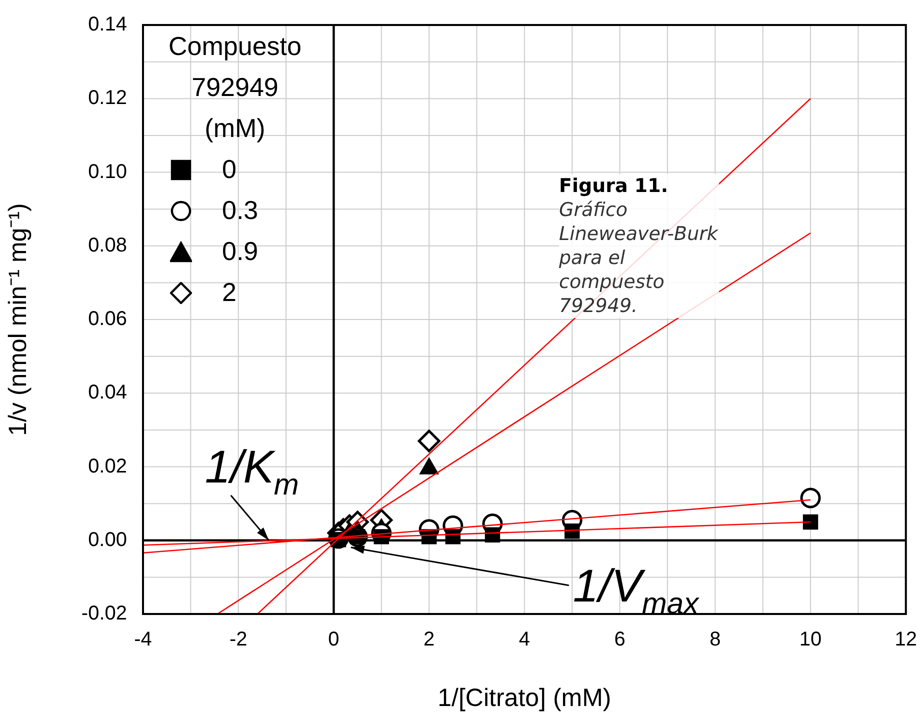  Describe the element at coordinates (240, 210) in the screenshot. I see `legend-label: 0.3` at that location.